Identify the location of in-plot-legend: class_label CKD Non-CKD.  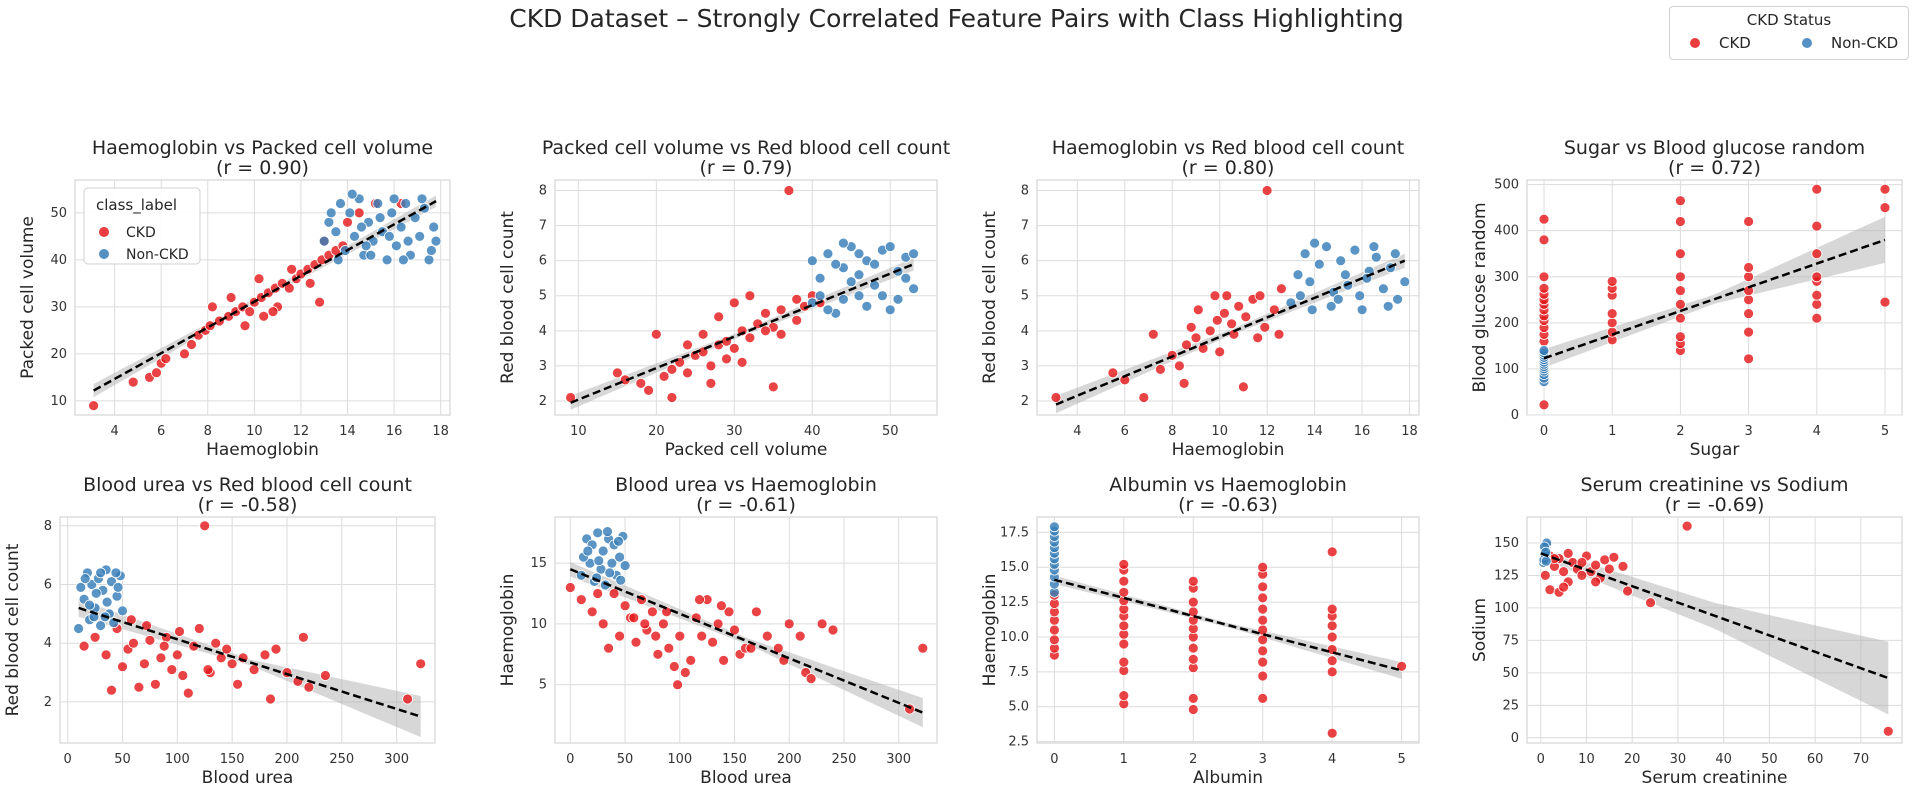
(142, 226).